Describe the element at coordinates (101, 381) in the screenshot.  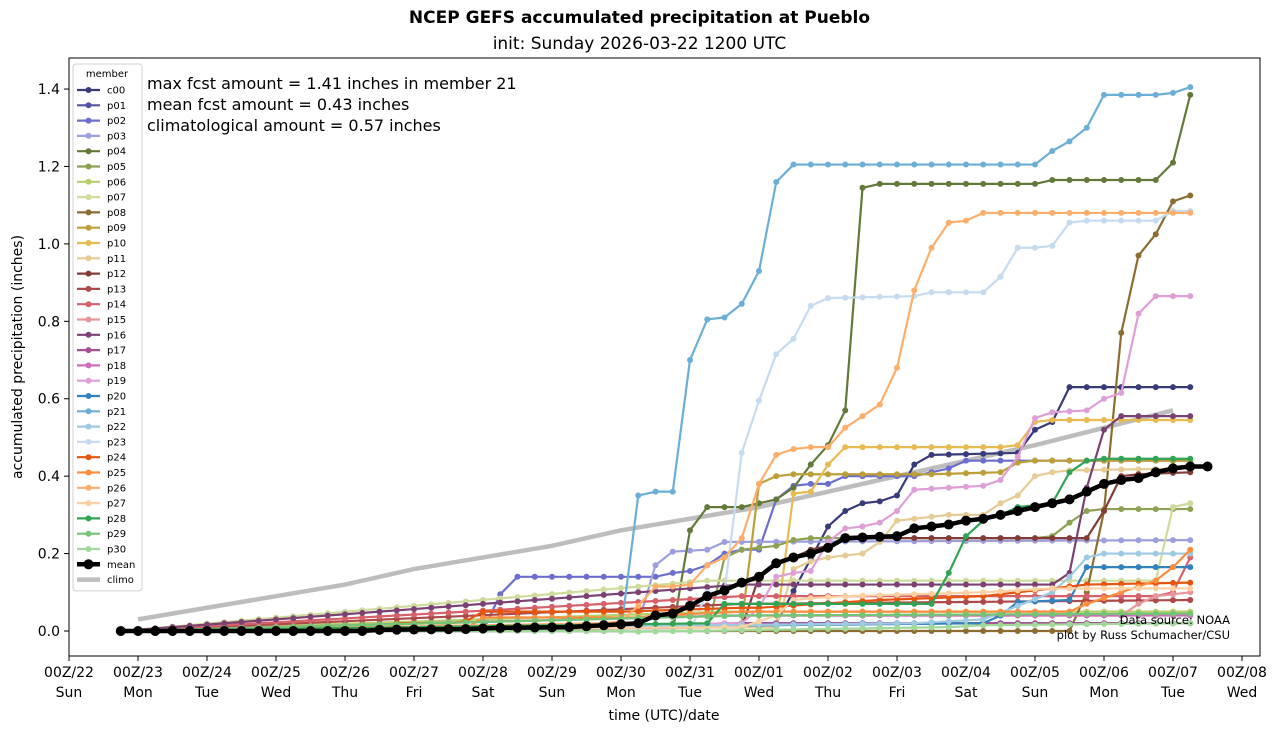
I see `legend-item-p19: p19` at that location.